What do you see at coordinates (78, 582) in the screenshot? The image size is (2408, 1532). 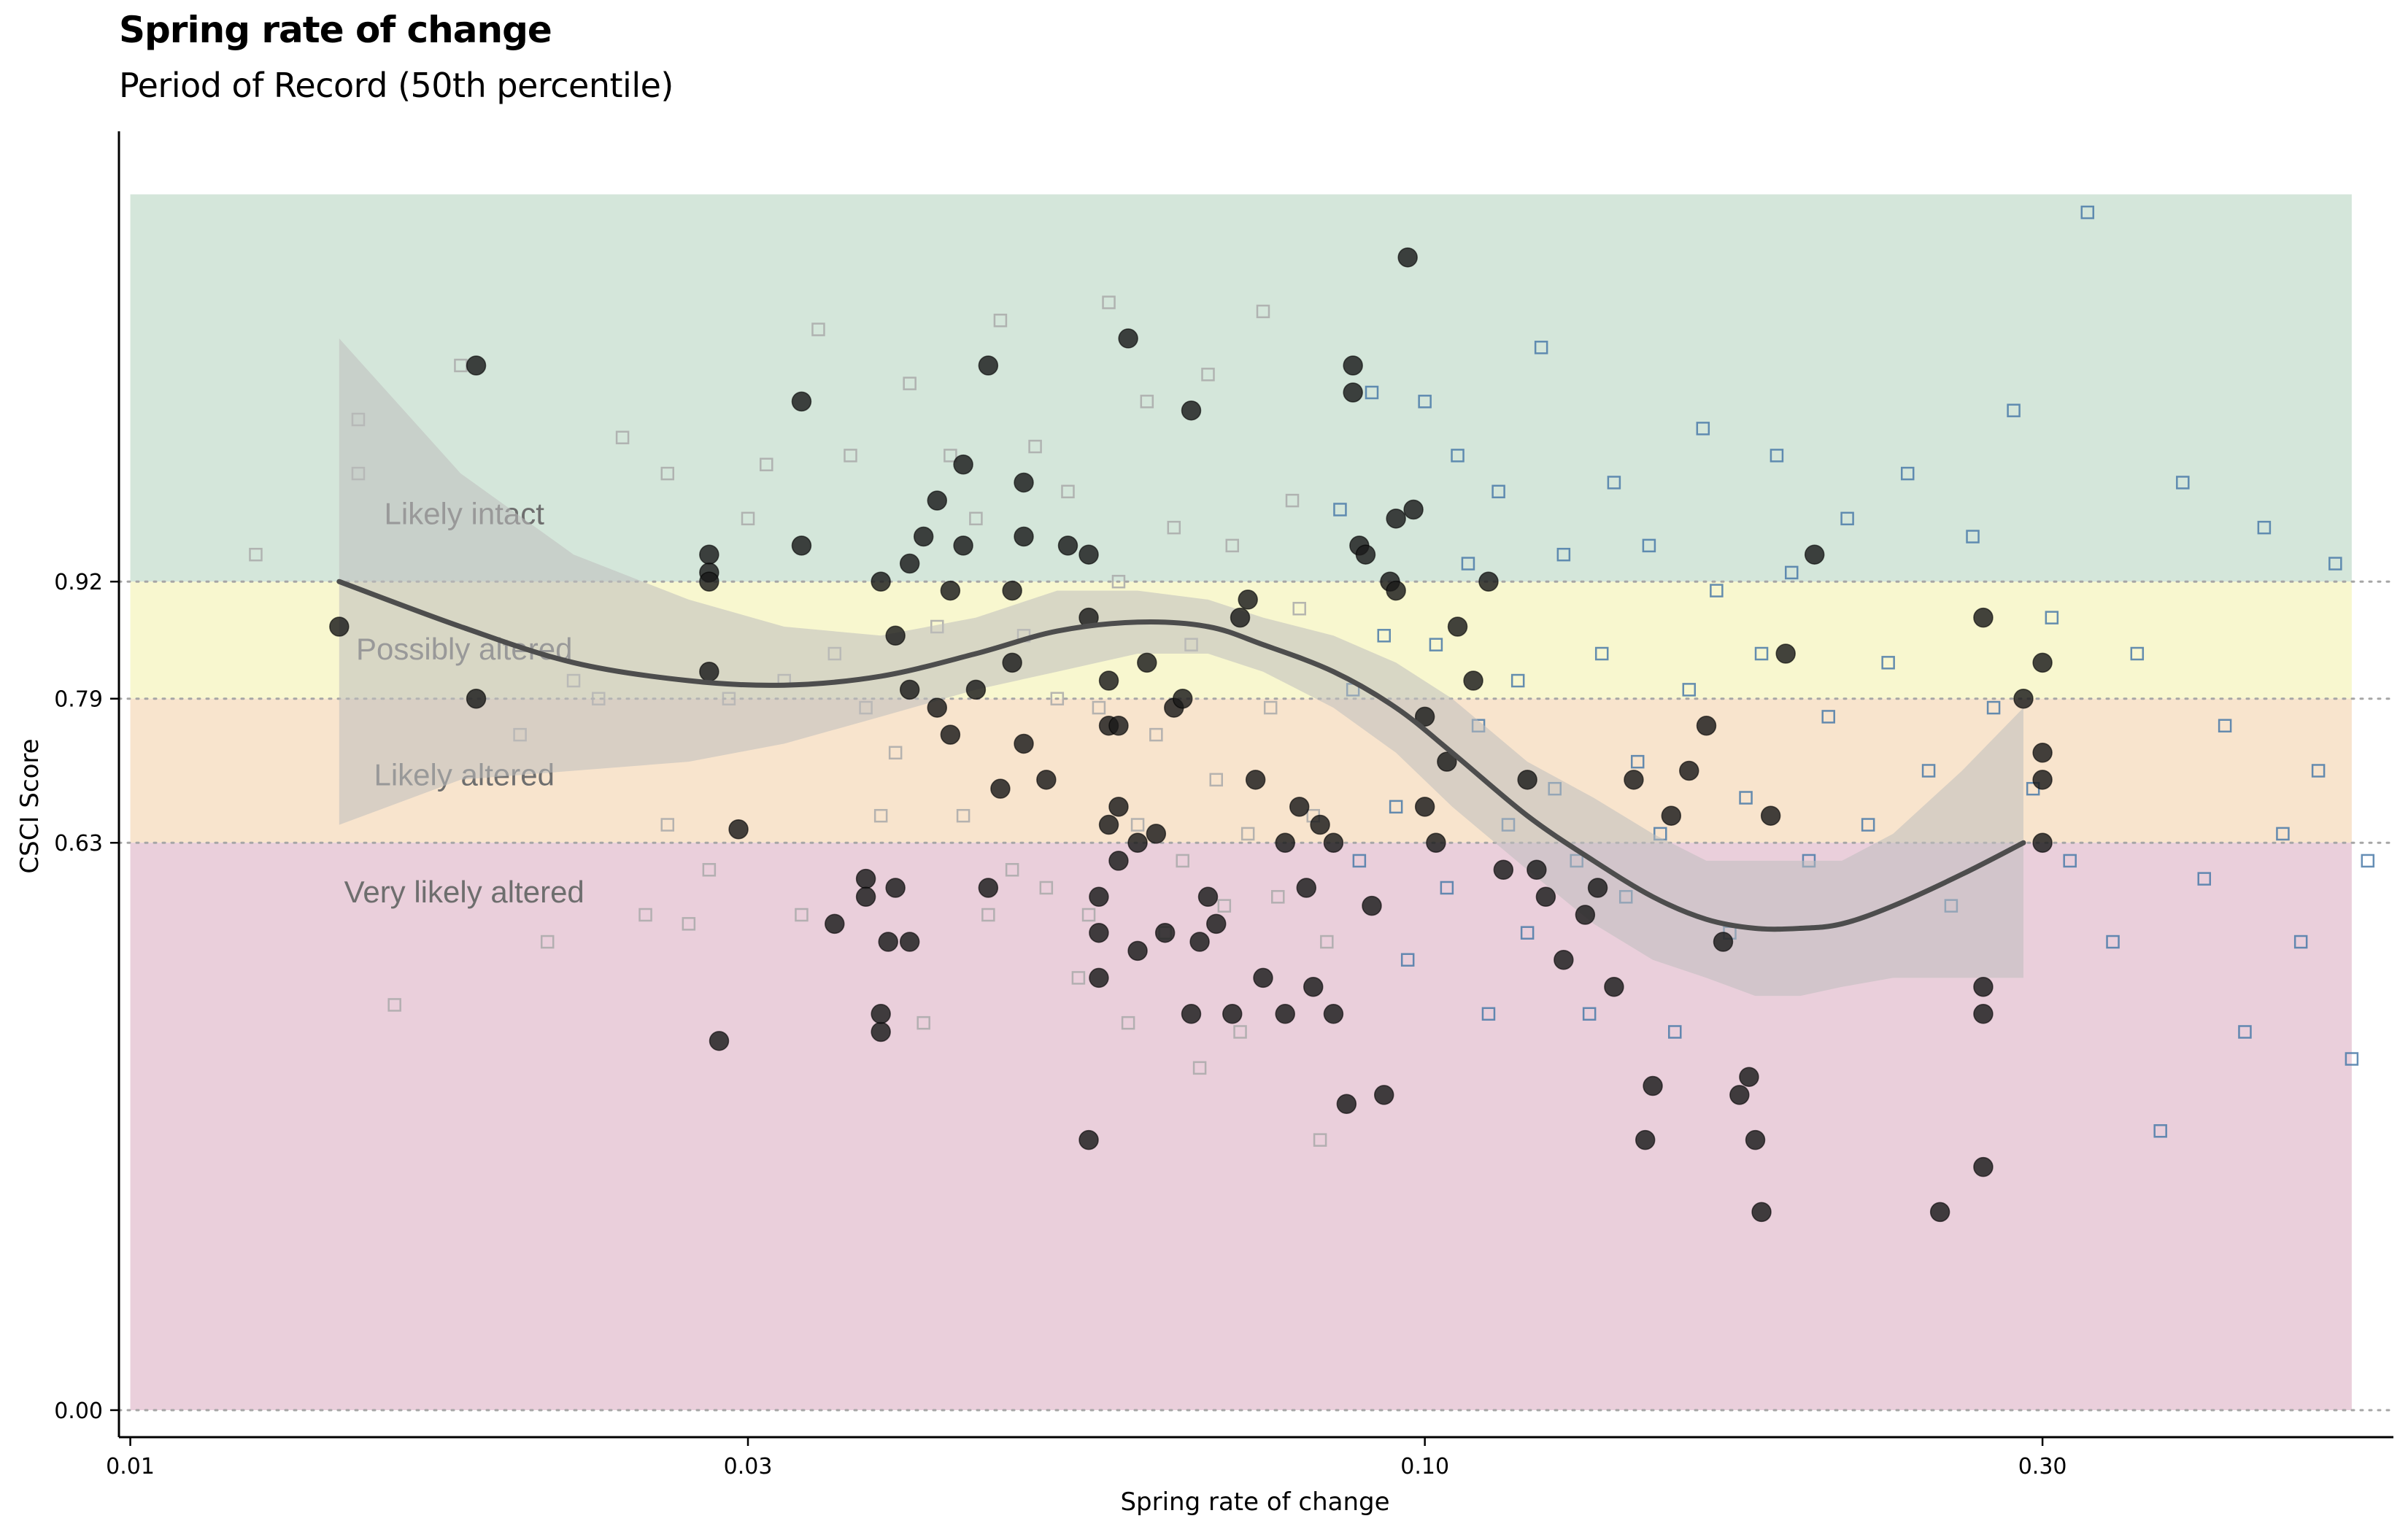 I see `y-tick-label: 0.92` at bounding box center [78, 582].